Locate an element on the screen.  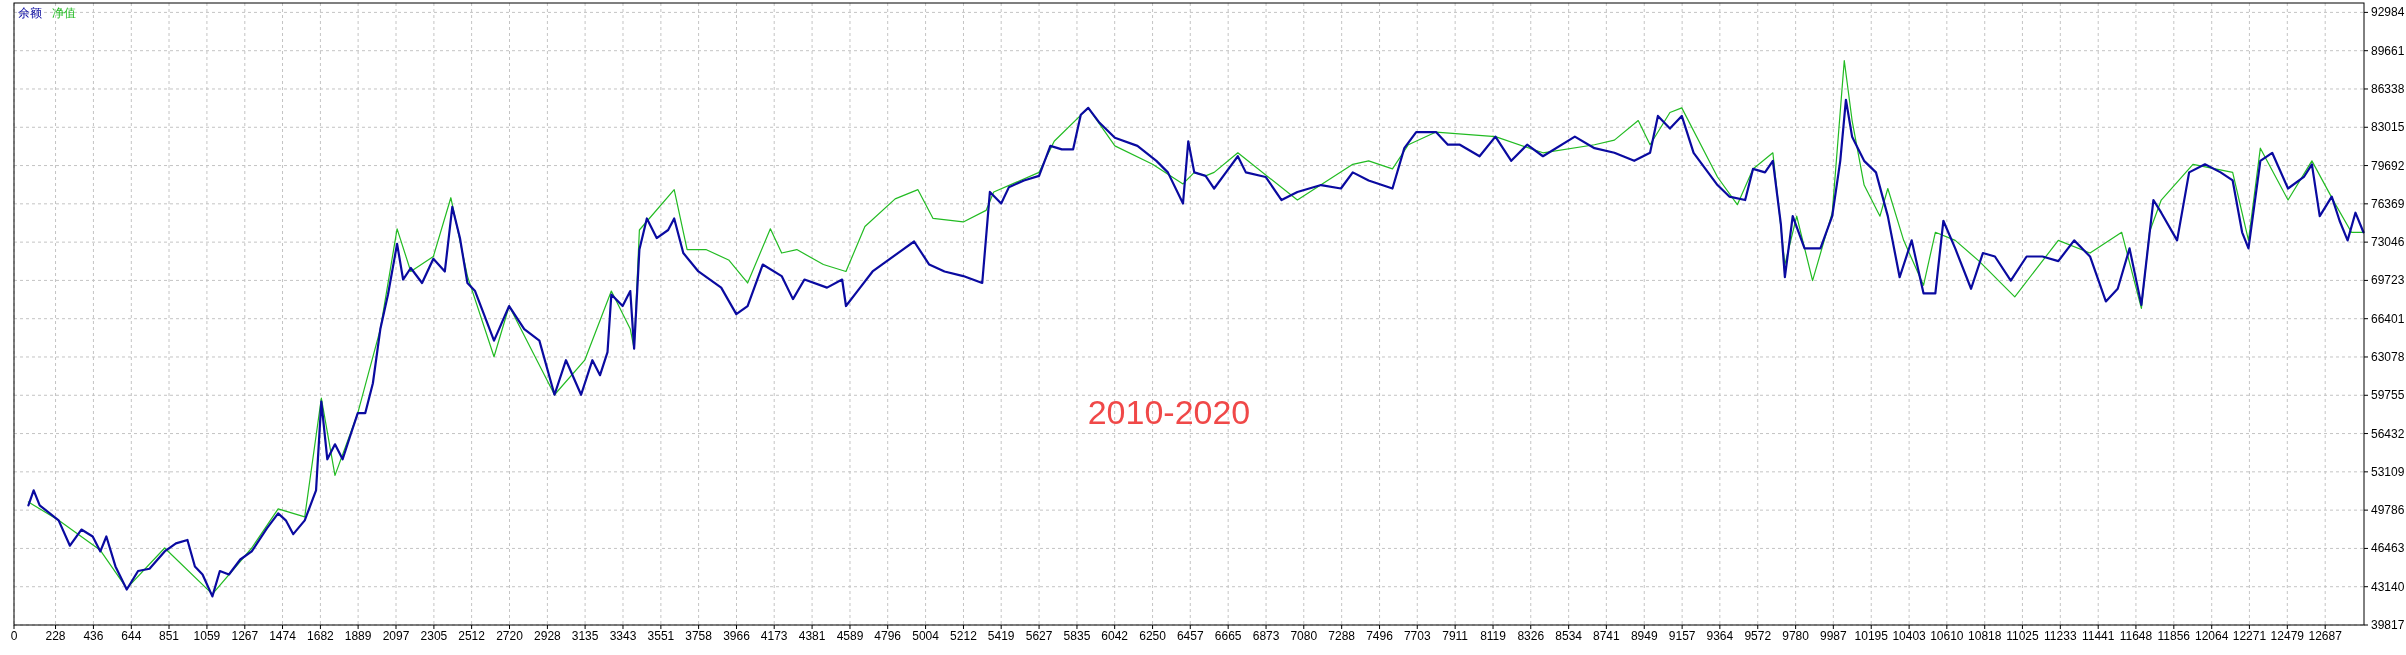
x-tick-label: 1267 is located at coordinates (245, 636).